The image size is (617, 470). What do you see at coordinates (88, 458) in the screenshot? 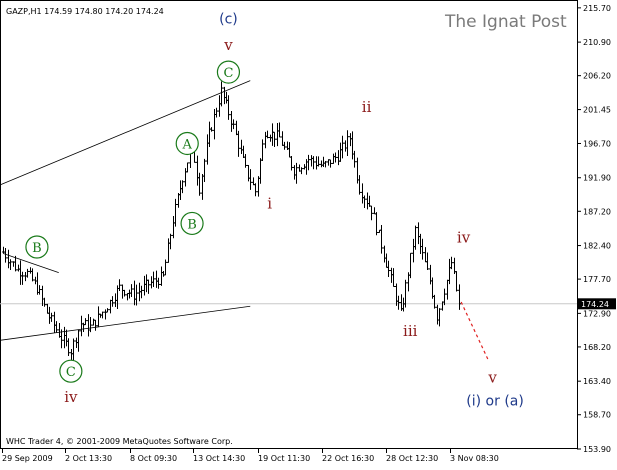
I see `x-tick-label: 2 Oct 13:30` at bounding box center [88, 458].